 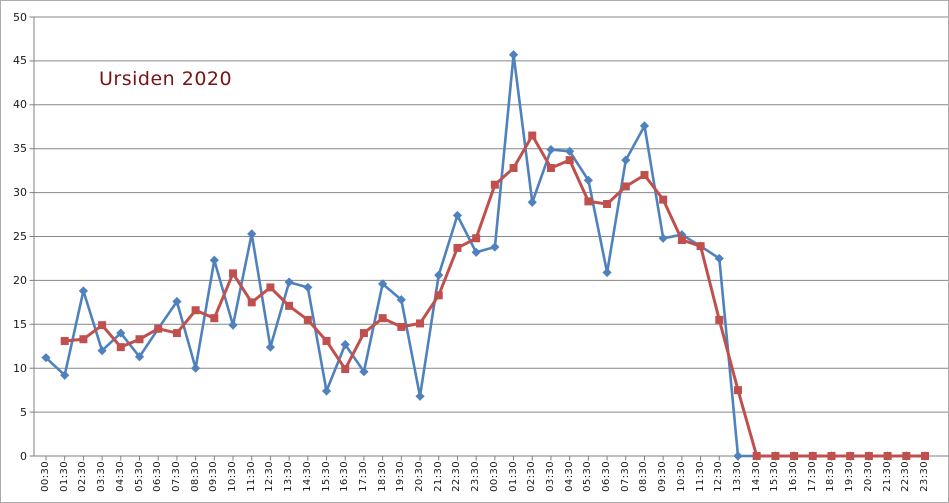 What do you see at coordinates (23, 456) in the screenshot?
I see `y-tick-label: 0` at bounding box center [23, 456].